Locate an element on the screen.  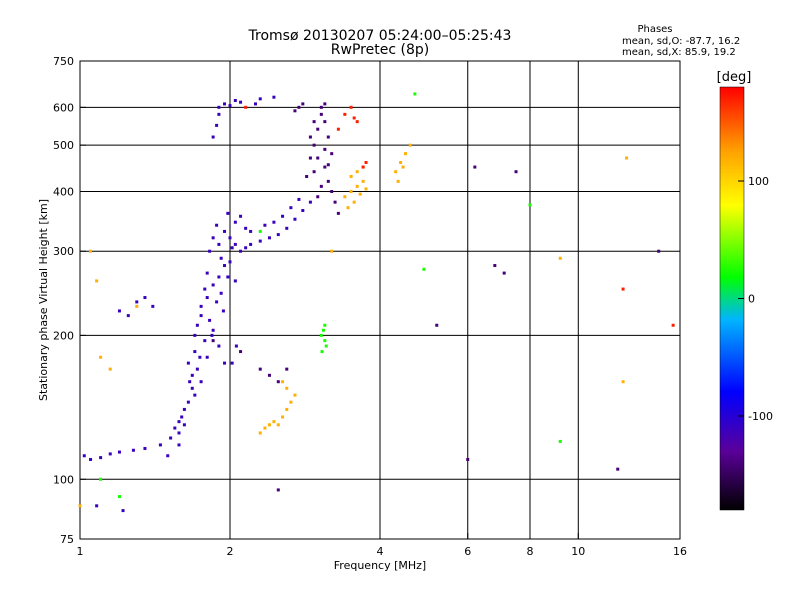
x-tick-label: 1 is located at coordinates (80, 551).